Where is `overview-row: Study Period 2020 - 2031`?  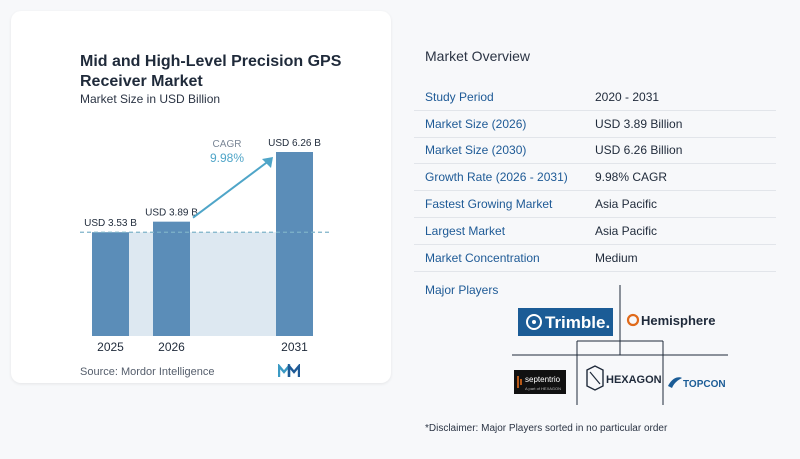
overview-row: Study Period 2020 - 2031 is located at coordinates (595, 97).